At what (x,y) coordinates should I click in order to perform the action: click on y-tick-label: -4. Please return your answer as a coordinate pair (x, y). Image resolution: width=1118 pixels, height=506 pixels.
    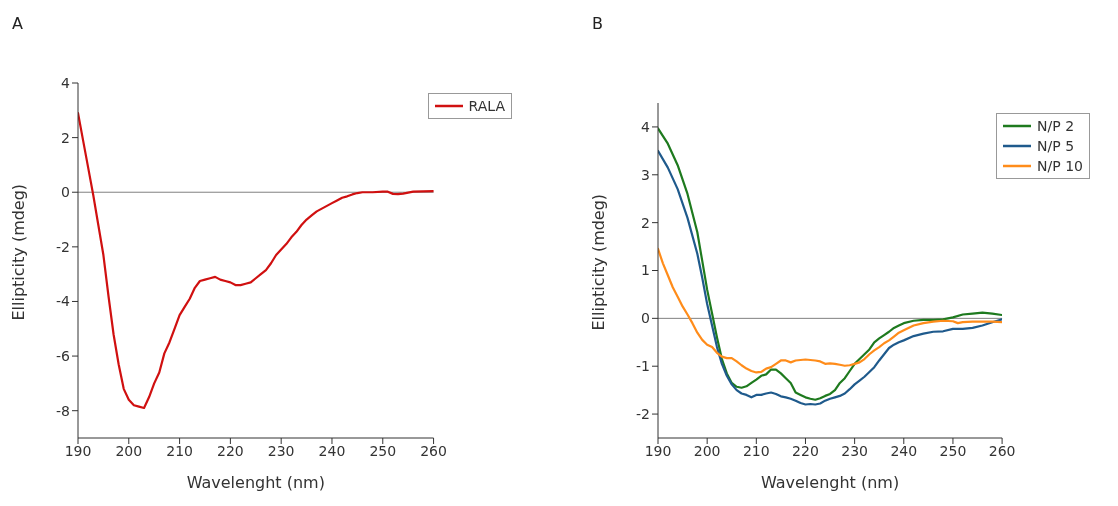
    Looking at the image, I should click on (63, 301).